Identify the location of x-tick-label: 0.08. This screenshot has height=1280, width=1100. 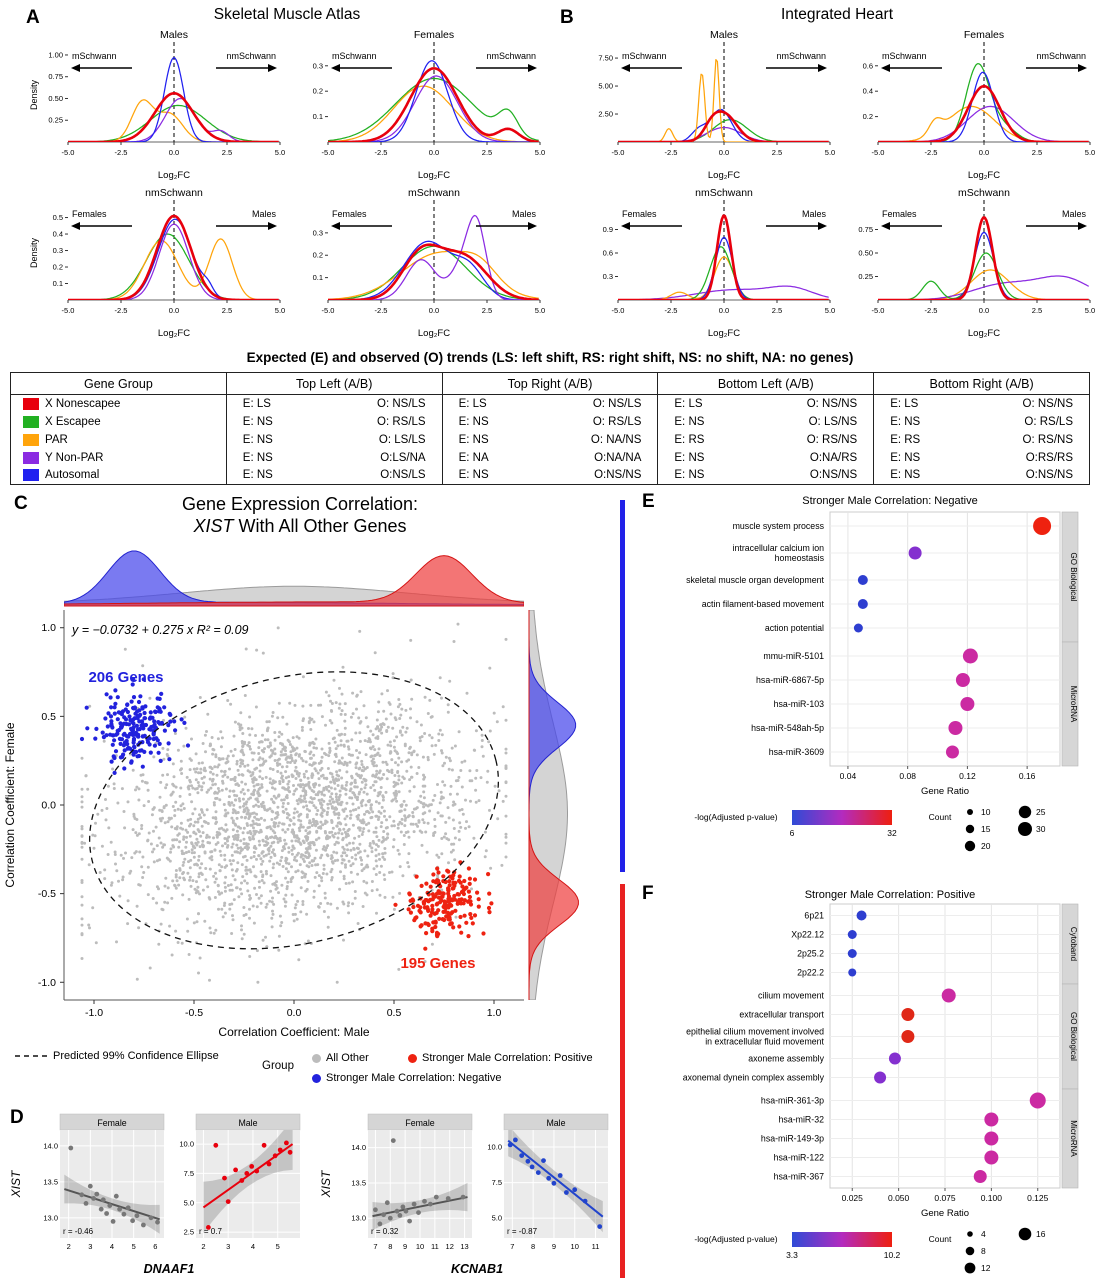
(907, 776).